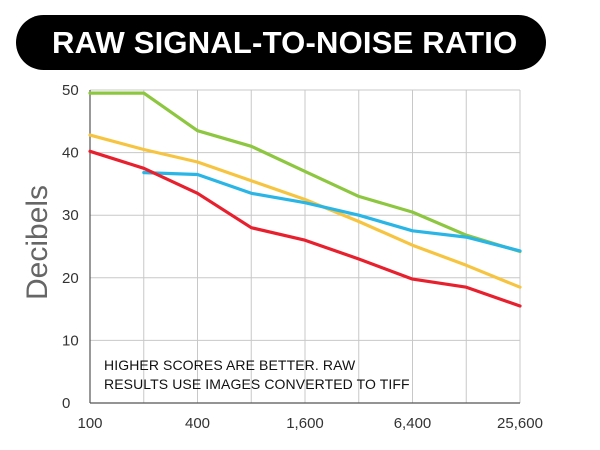 This screenshot has width=600, height=450. I want to click on y-tick-label-0: 0, so click(66, 403).